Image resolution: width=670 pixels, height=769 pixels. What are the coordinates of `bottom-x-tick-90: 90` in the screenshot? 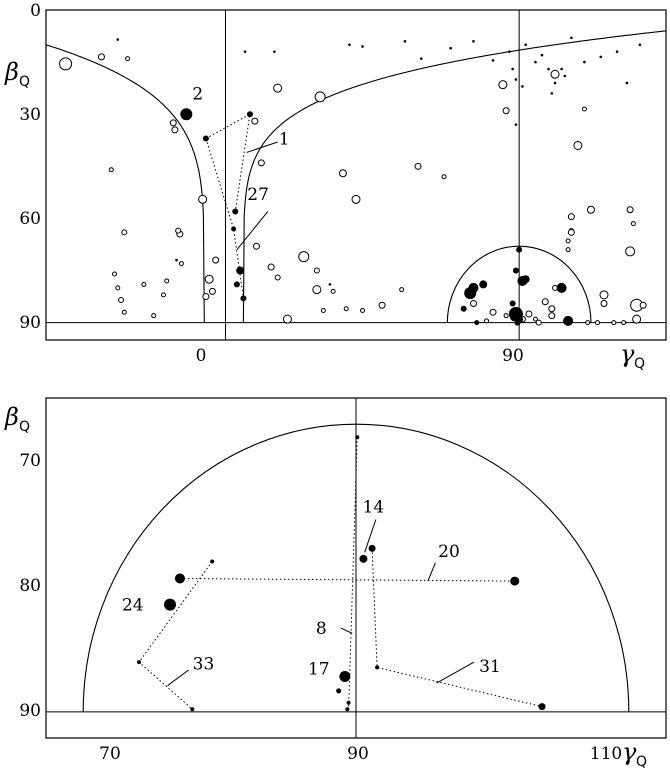 It's located at (358, 754).